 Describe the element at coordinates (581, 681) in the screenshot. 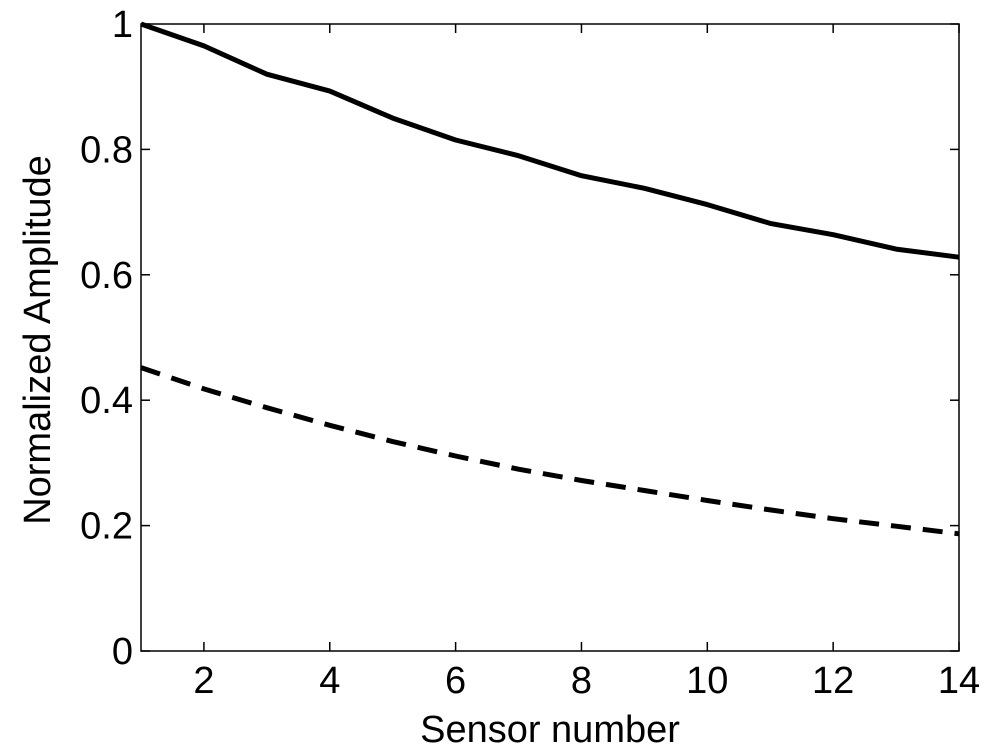

I see `x-tick-label-8: 8` at that location.